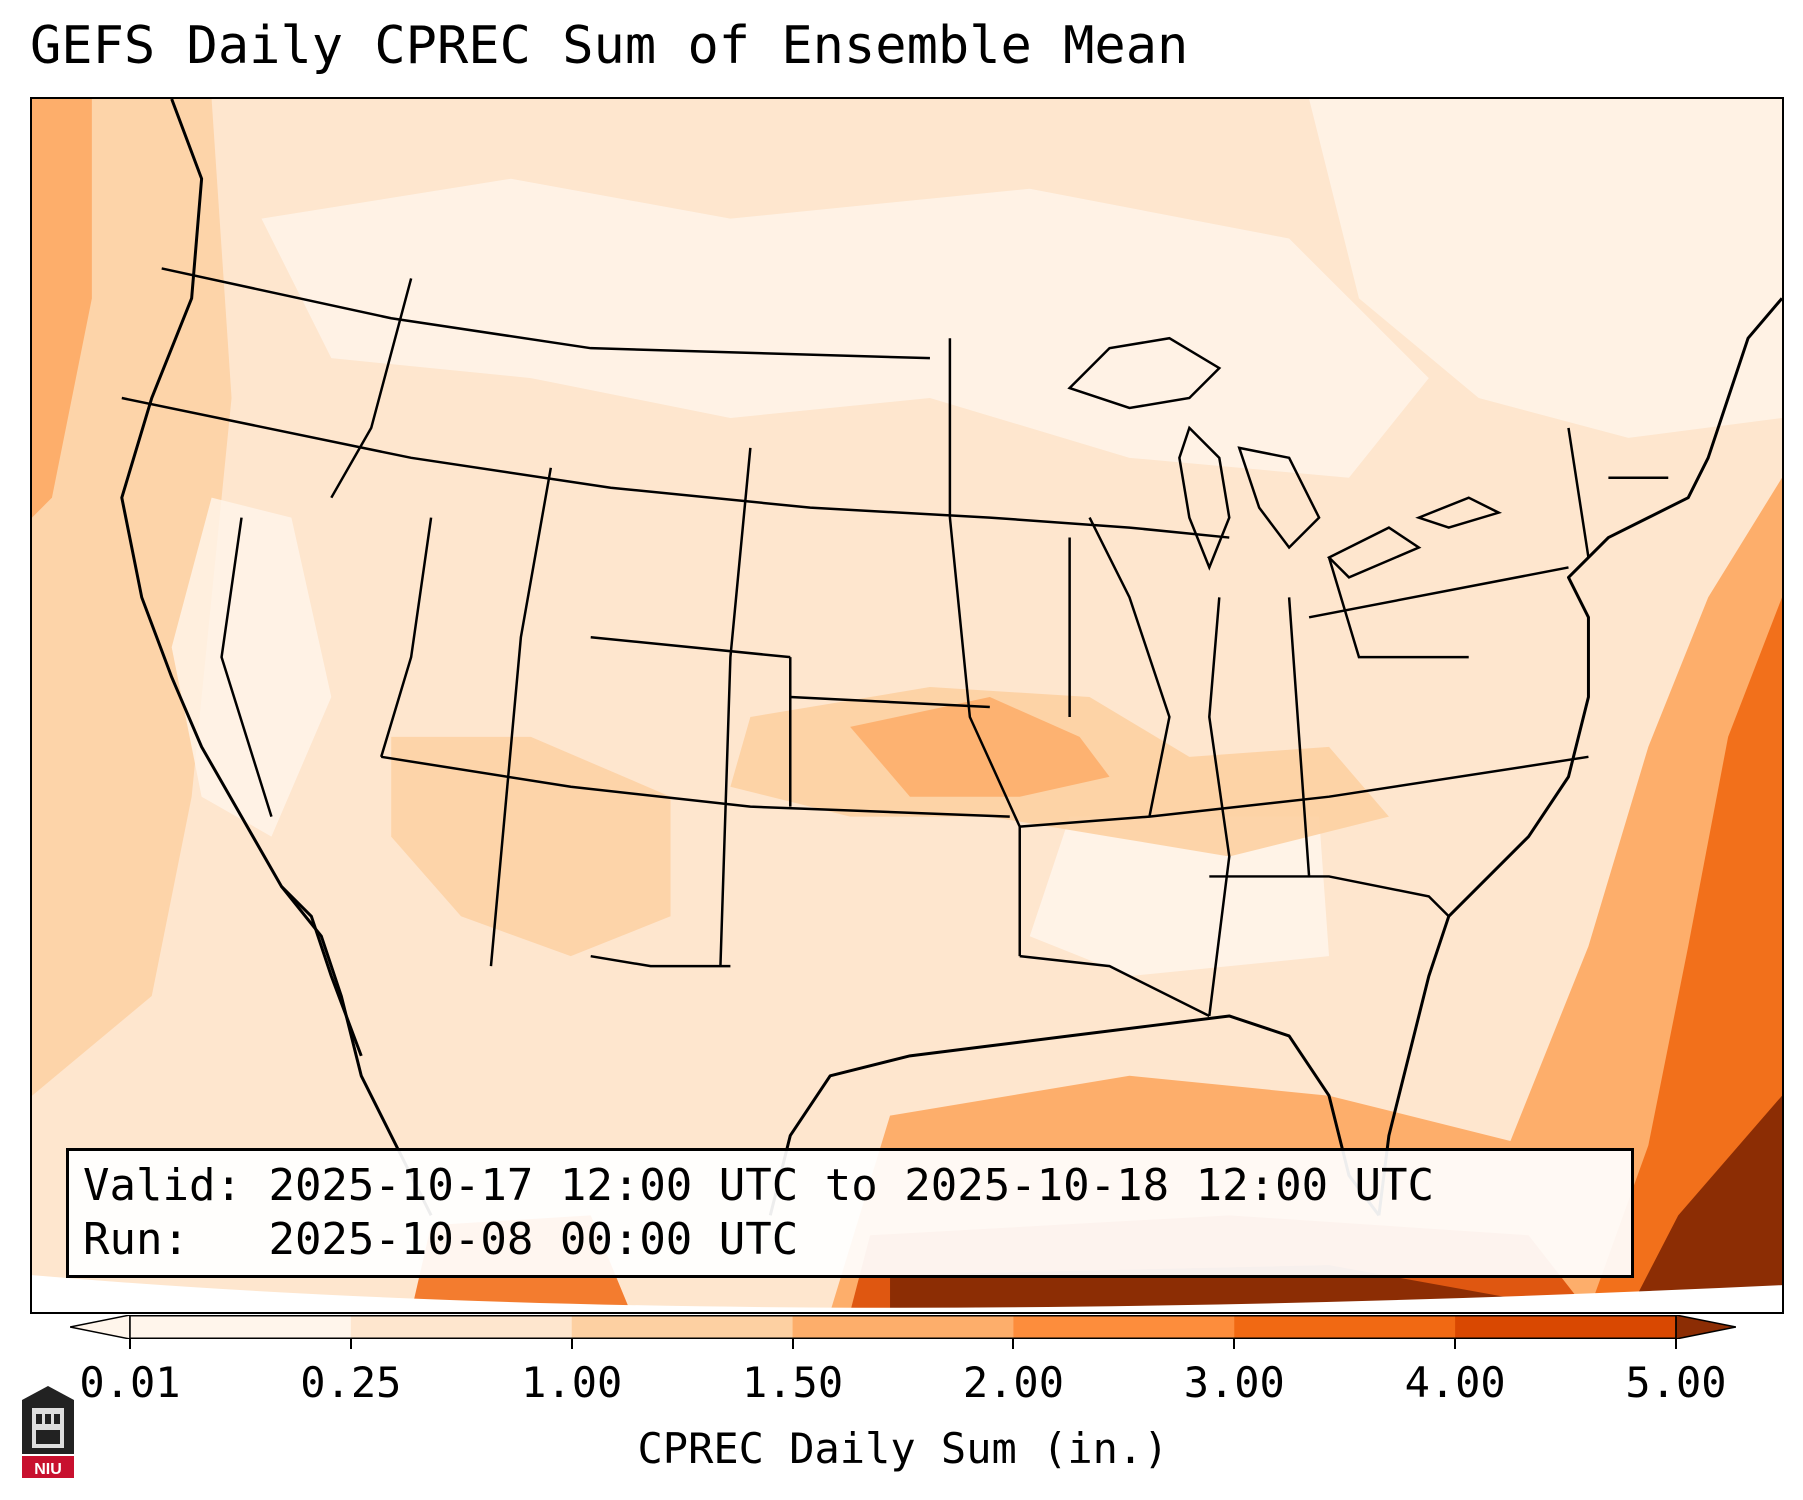 Image resolution: width=1803 pixels, height=1500 pixels. I want to click on run-value: 2025-10-08 00:00 UTC, so click(533, 1239).